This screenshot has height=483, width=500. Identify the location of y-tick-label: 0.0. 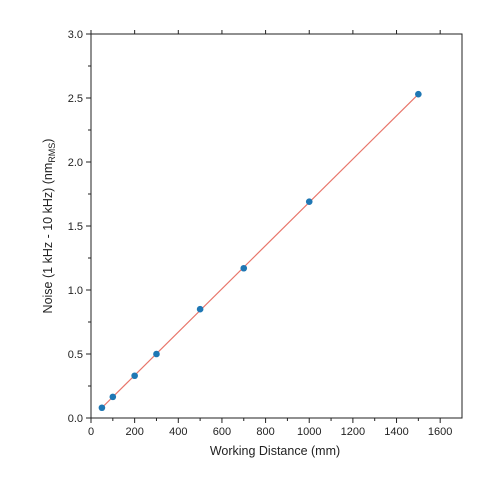
(75, 419).